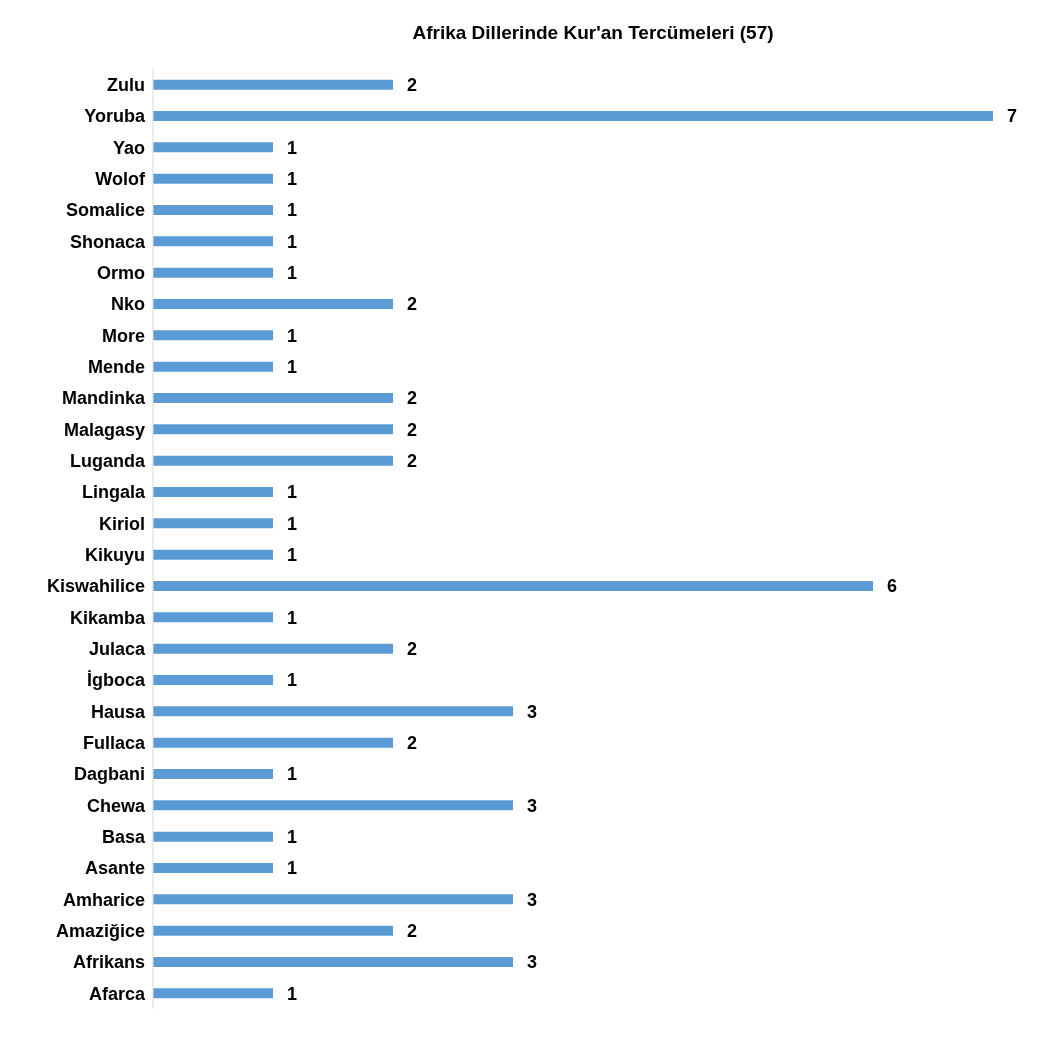  What do you see at coordinates (108, 461) in the screenshot?
I see `y-tick-label: Luganda` at bounding box center [108, 461].